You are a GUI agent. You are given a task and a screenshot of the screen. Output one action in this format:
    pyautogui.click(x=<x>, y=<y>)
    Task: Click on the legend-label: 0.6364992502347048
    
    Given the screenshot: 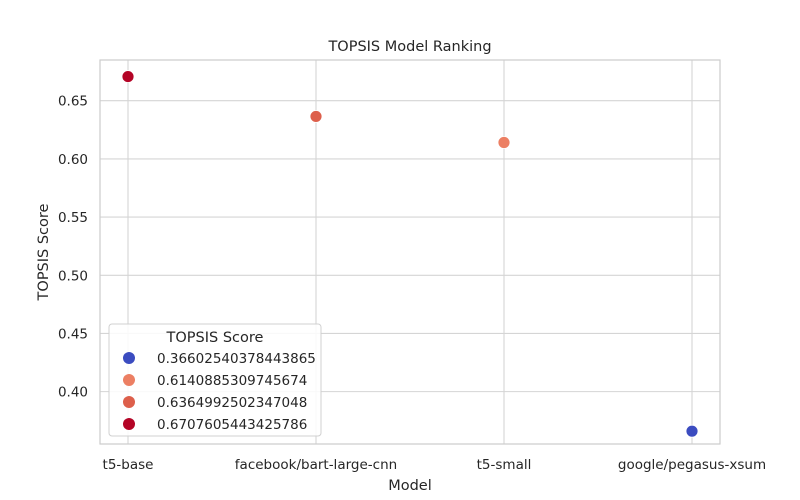 What is the action you would take?
    pyautogui.click(x=232, y=403)
    